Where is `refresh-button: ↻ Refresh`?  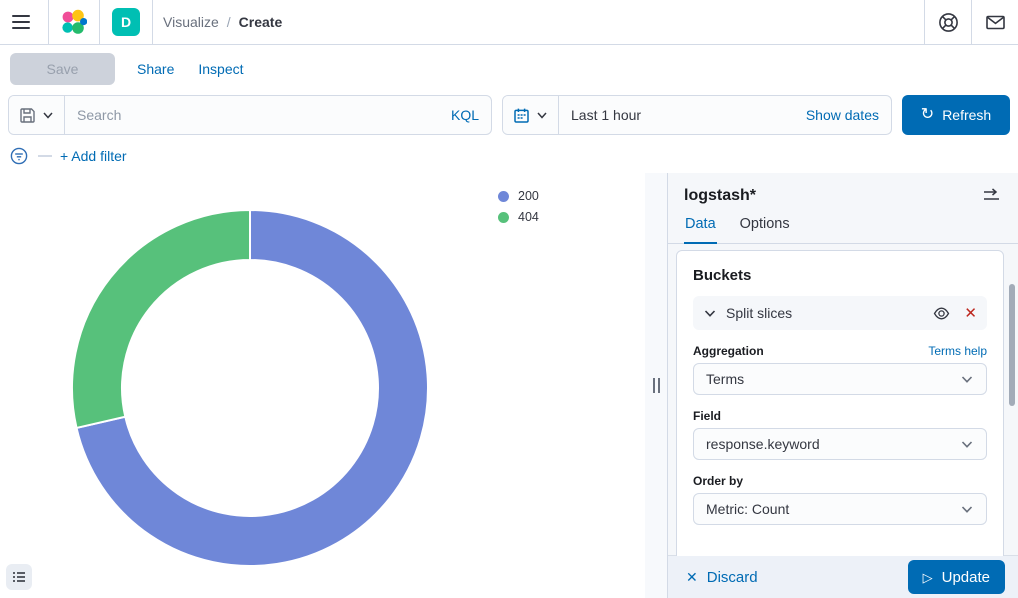 refresh-button: ↻ Refresh is located at coordinates (956, 115).